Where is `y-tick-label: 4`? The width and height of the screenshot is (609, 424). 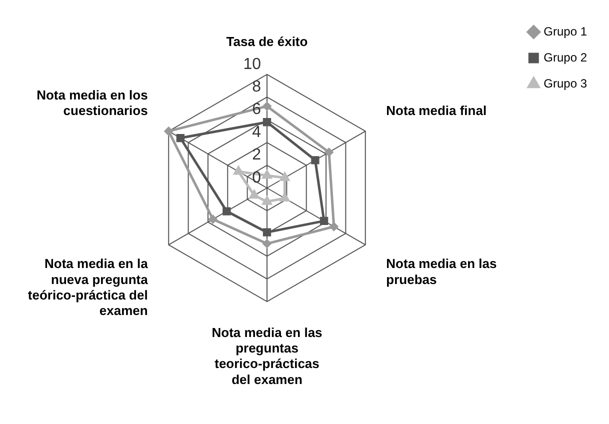 y-tick-label: 4 is located at coordinates (257, 132).